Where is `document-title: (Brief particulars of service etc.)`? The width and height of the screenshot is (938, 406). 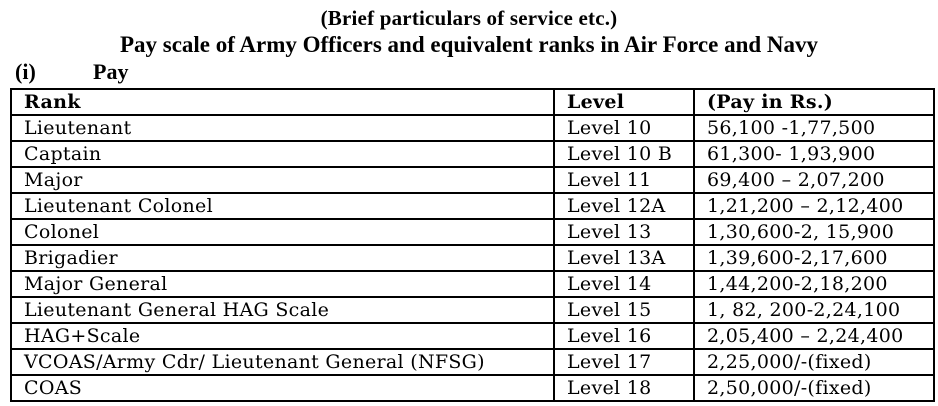
document-title: (Brief particulars of service etc.) is located at coordinates (469, 18).